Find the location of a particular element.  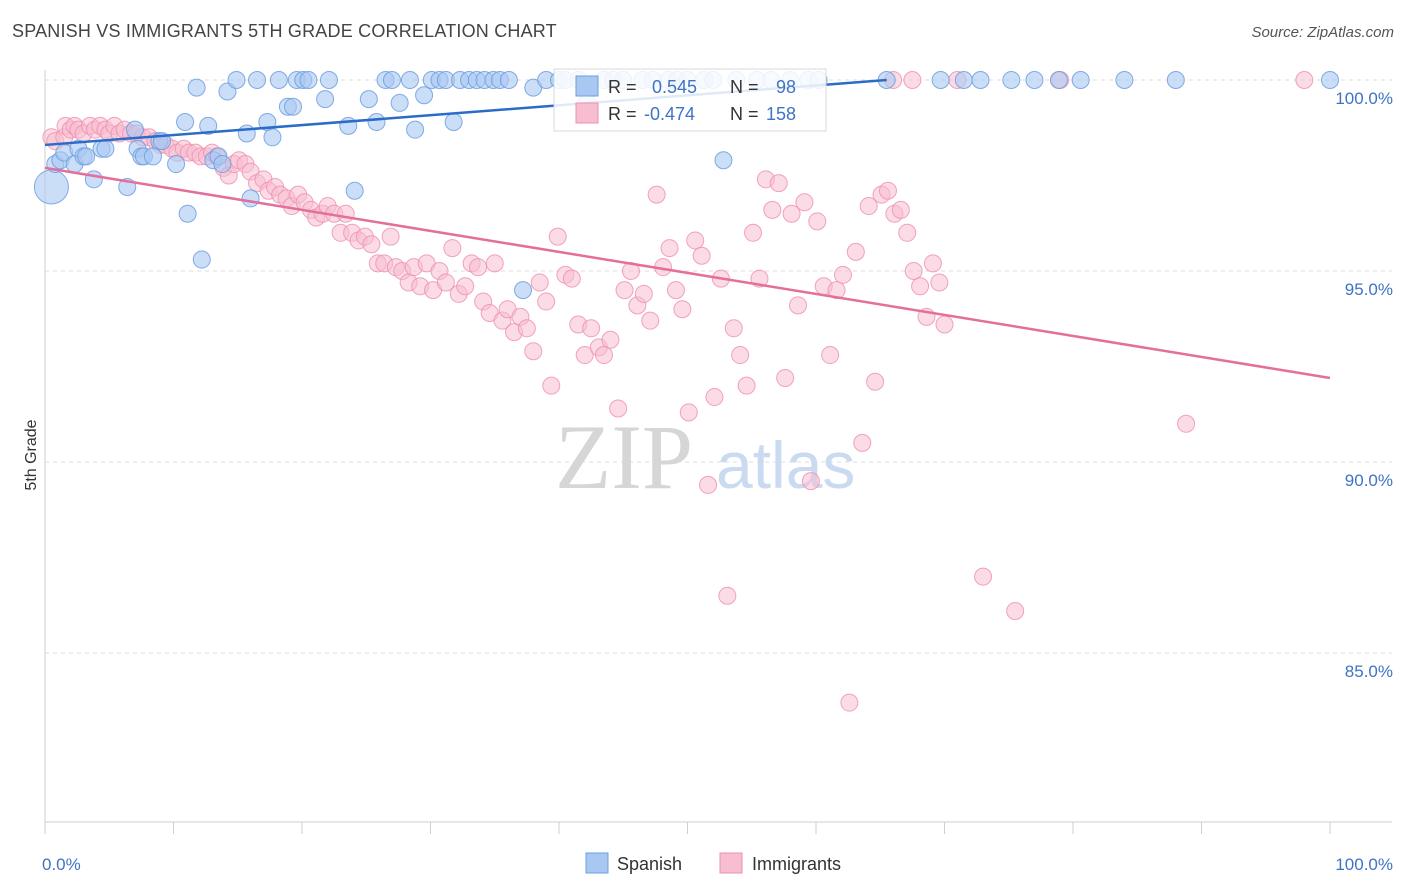

stats-r-value-immigrants: -0.474 is located at coordinates (669, 114).